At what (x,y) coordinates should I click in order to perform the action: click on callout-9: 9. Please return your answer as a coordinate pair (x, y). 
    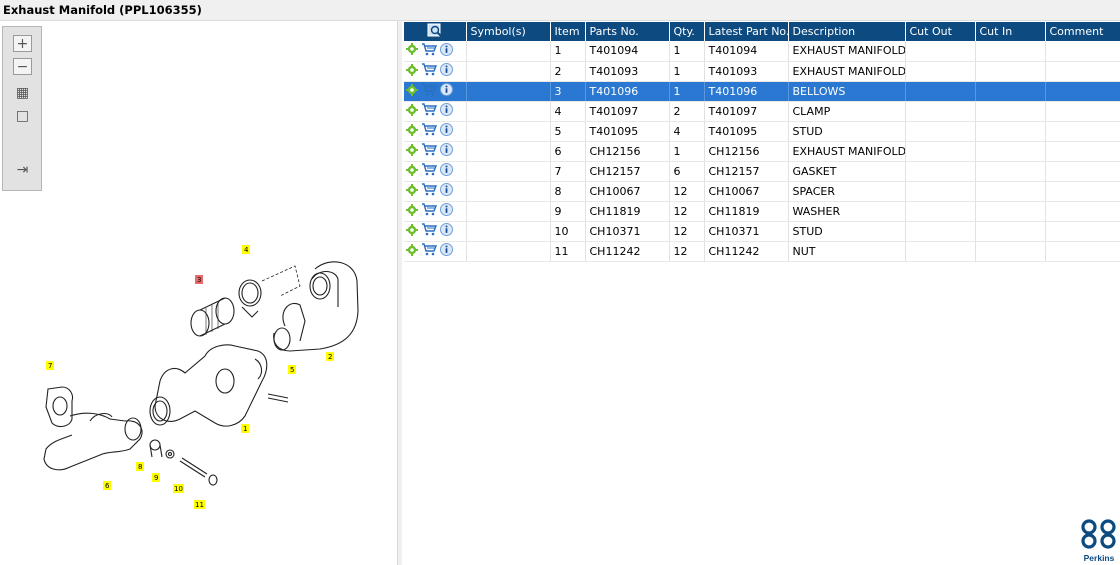
    Looking at the image, I should click on (156, 477).